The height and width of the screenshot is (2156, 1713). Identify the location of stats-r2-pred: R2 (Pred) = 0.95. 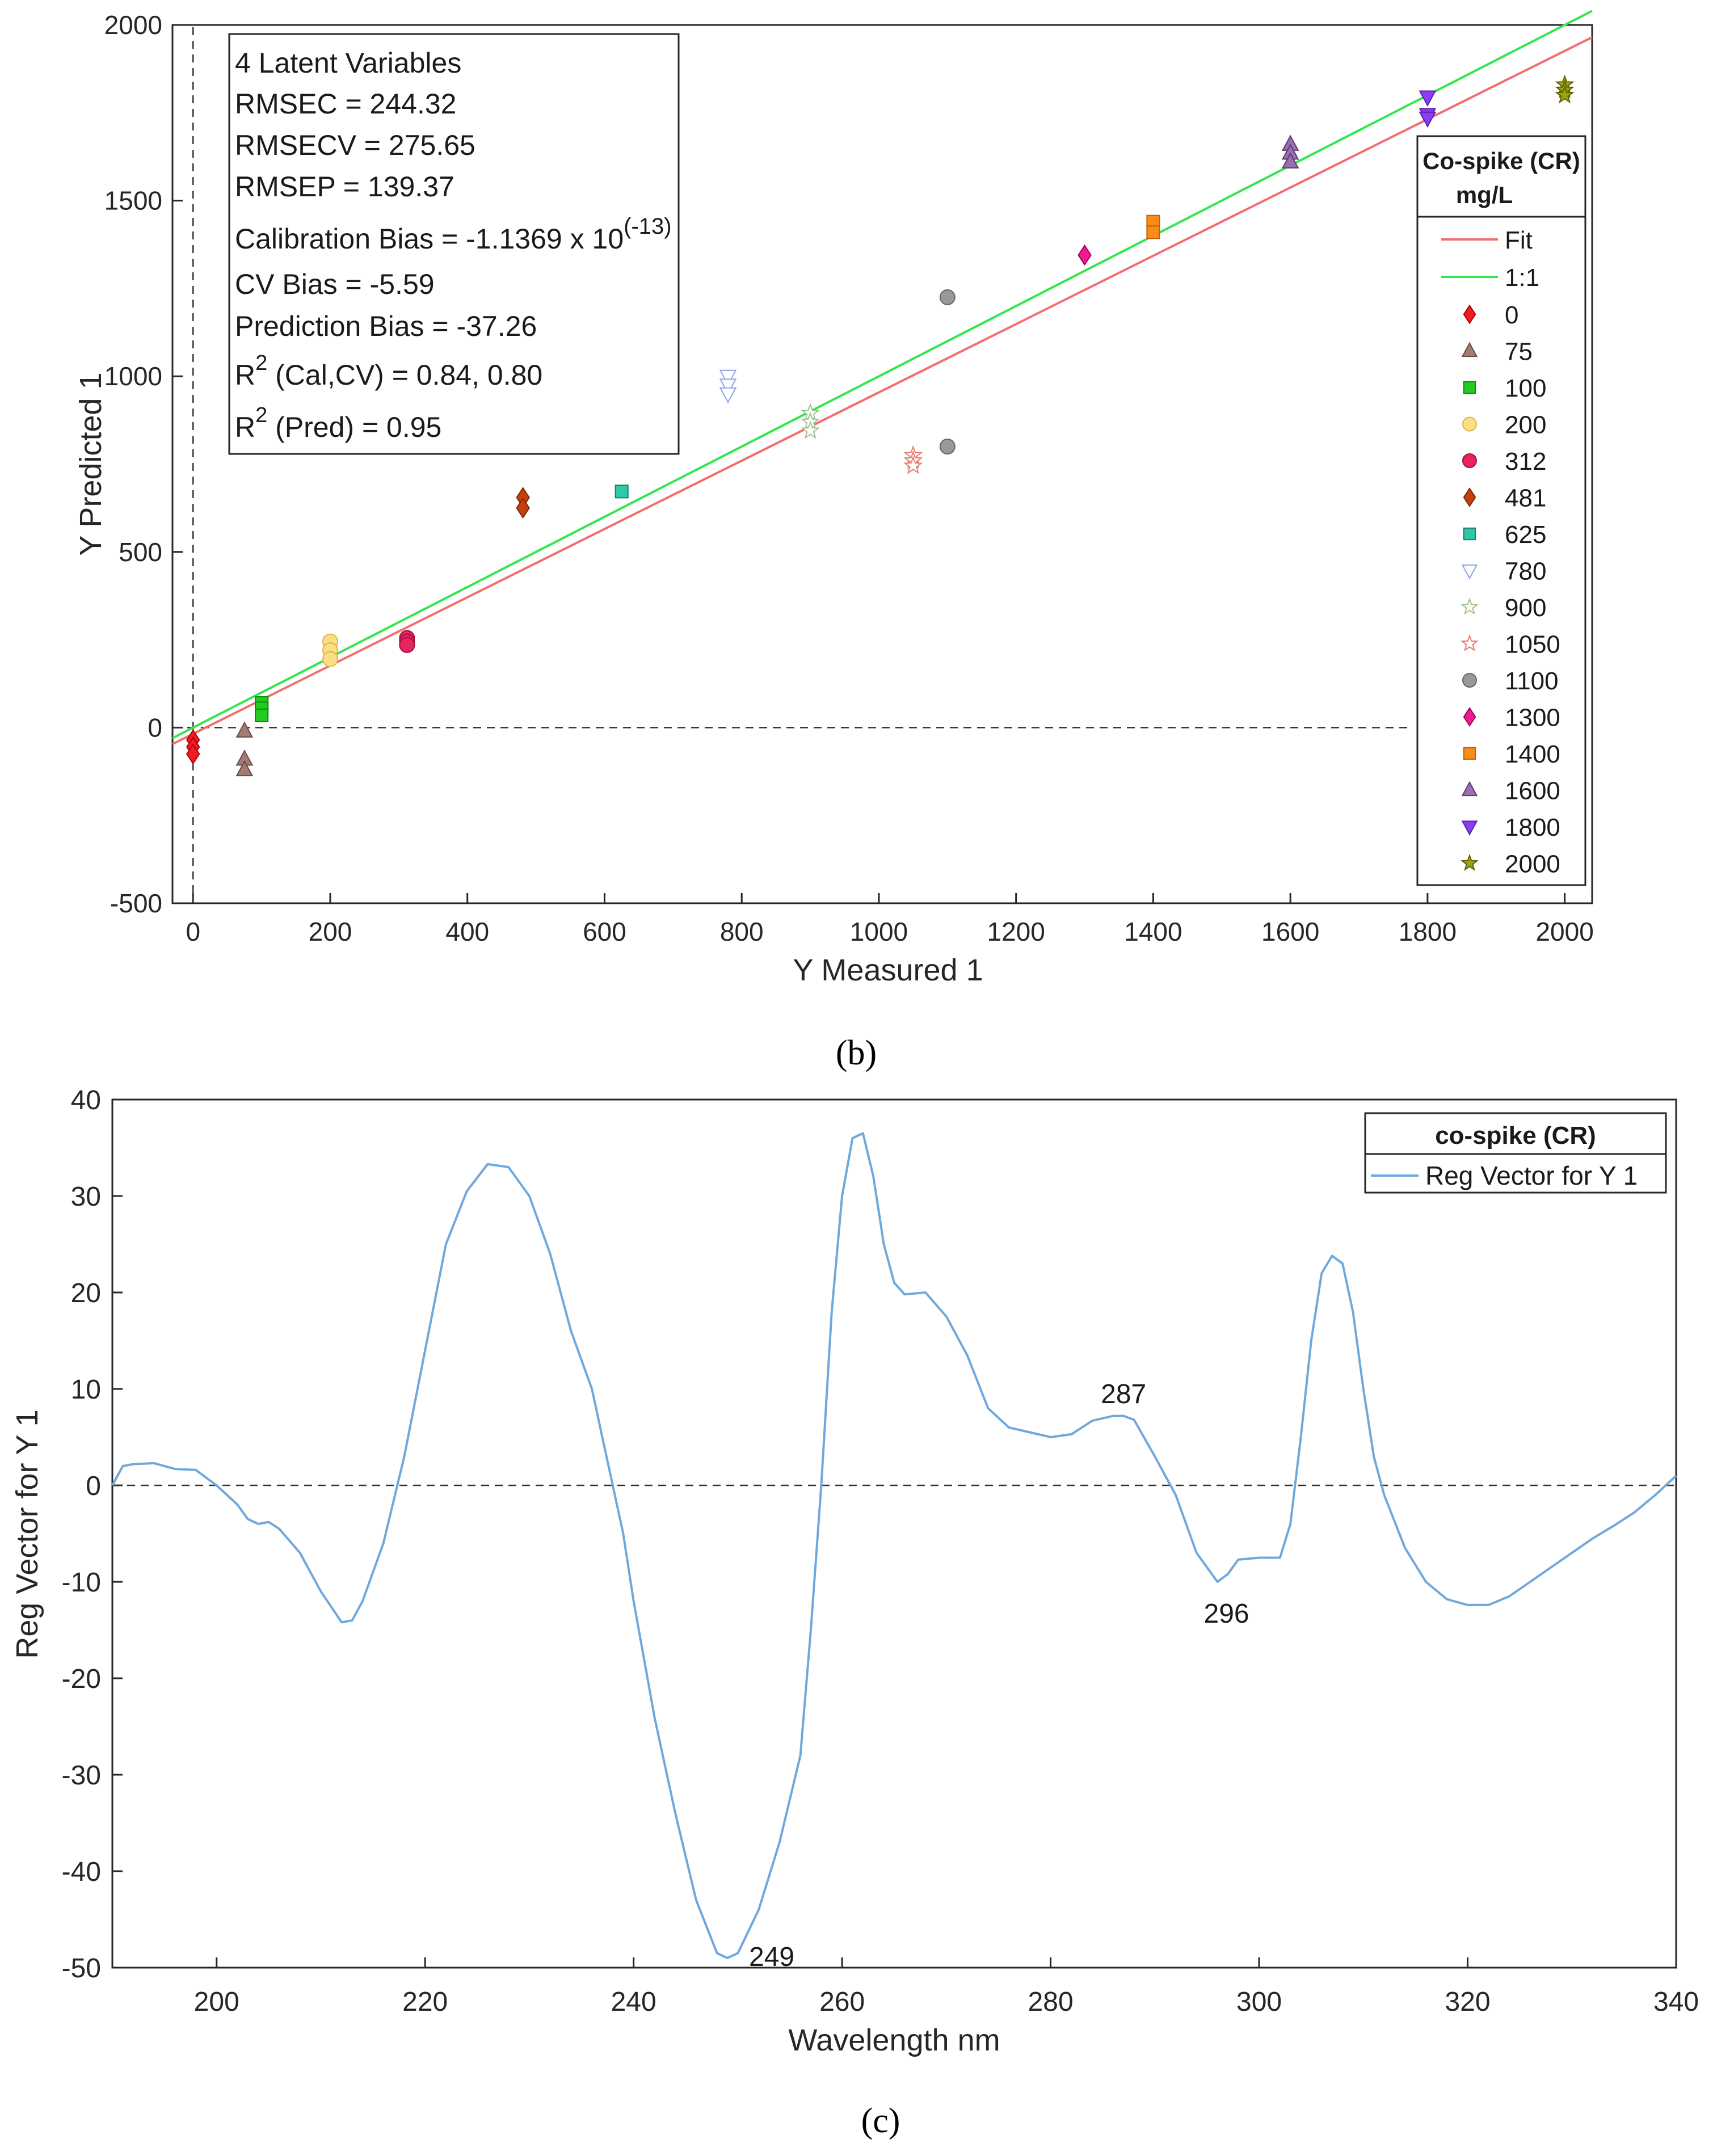
(338, 423).